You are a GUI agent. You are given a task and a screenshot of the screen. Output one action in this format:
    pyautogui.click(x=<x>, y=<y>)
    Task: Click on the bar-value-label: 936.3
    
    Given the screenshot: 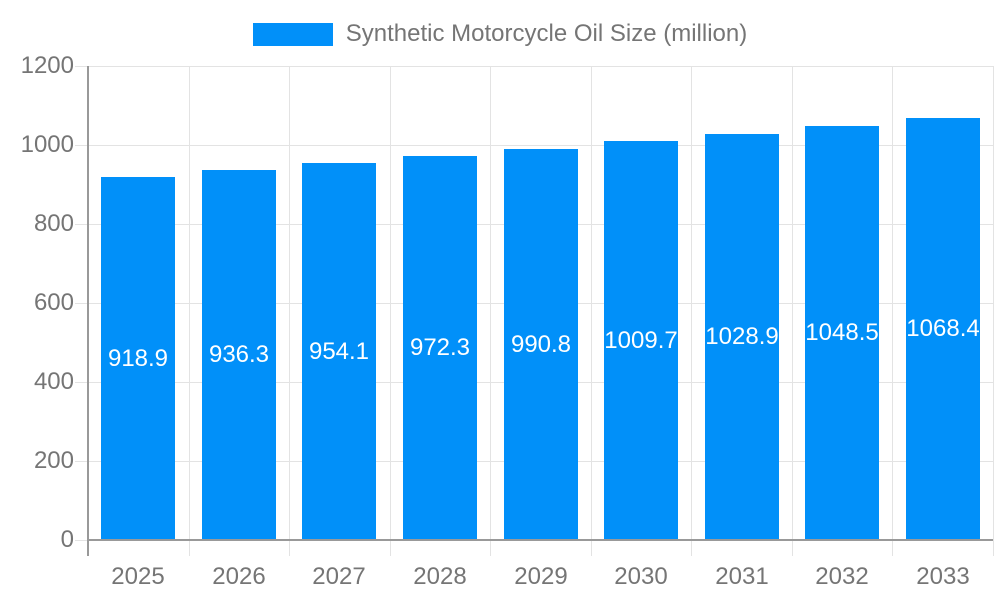 What is the action you would take?
    pyautogui.click(x=239, y=354)
    